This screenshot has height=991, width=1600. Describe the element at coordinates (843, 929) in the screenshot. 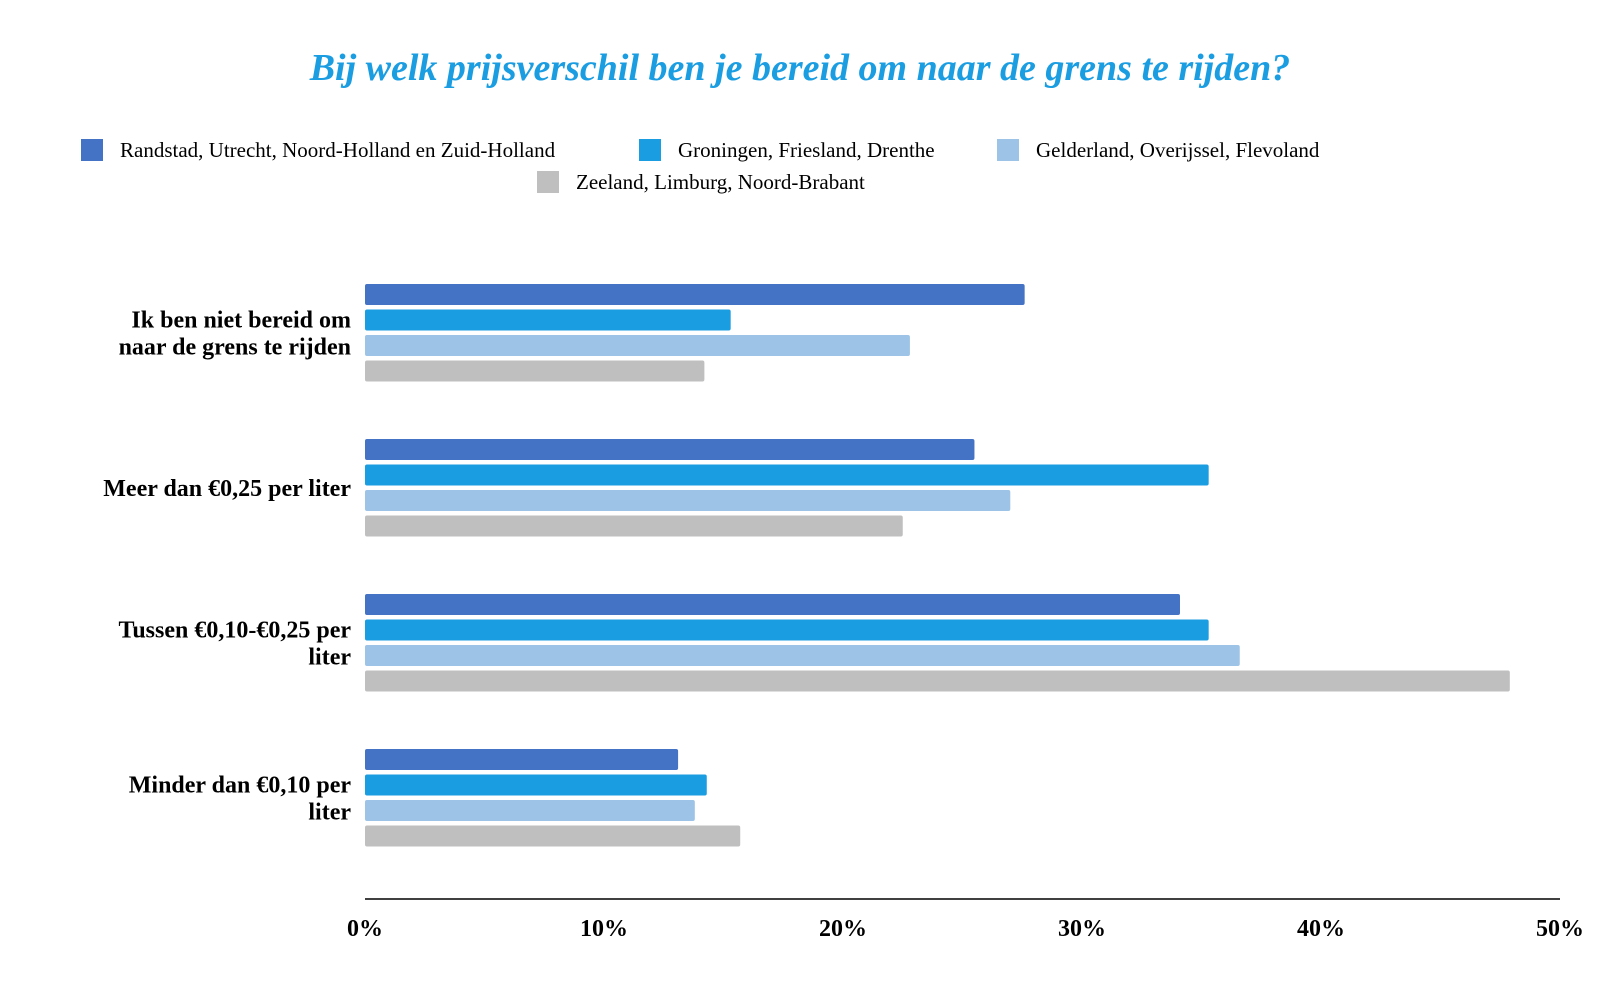

I see `x-tick-label: 20%` at that location.